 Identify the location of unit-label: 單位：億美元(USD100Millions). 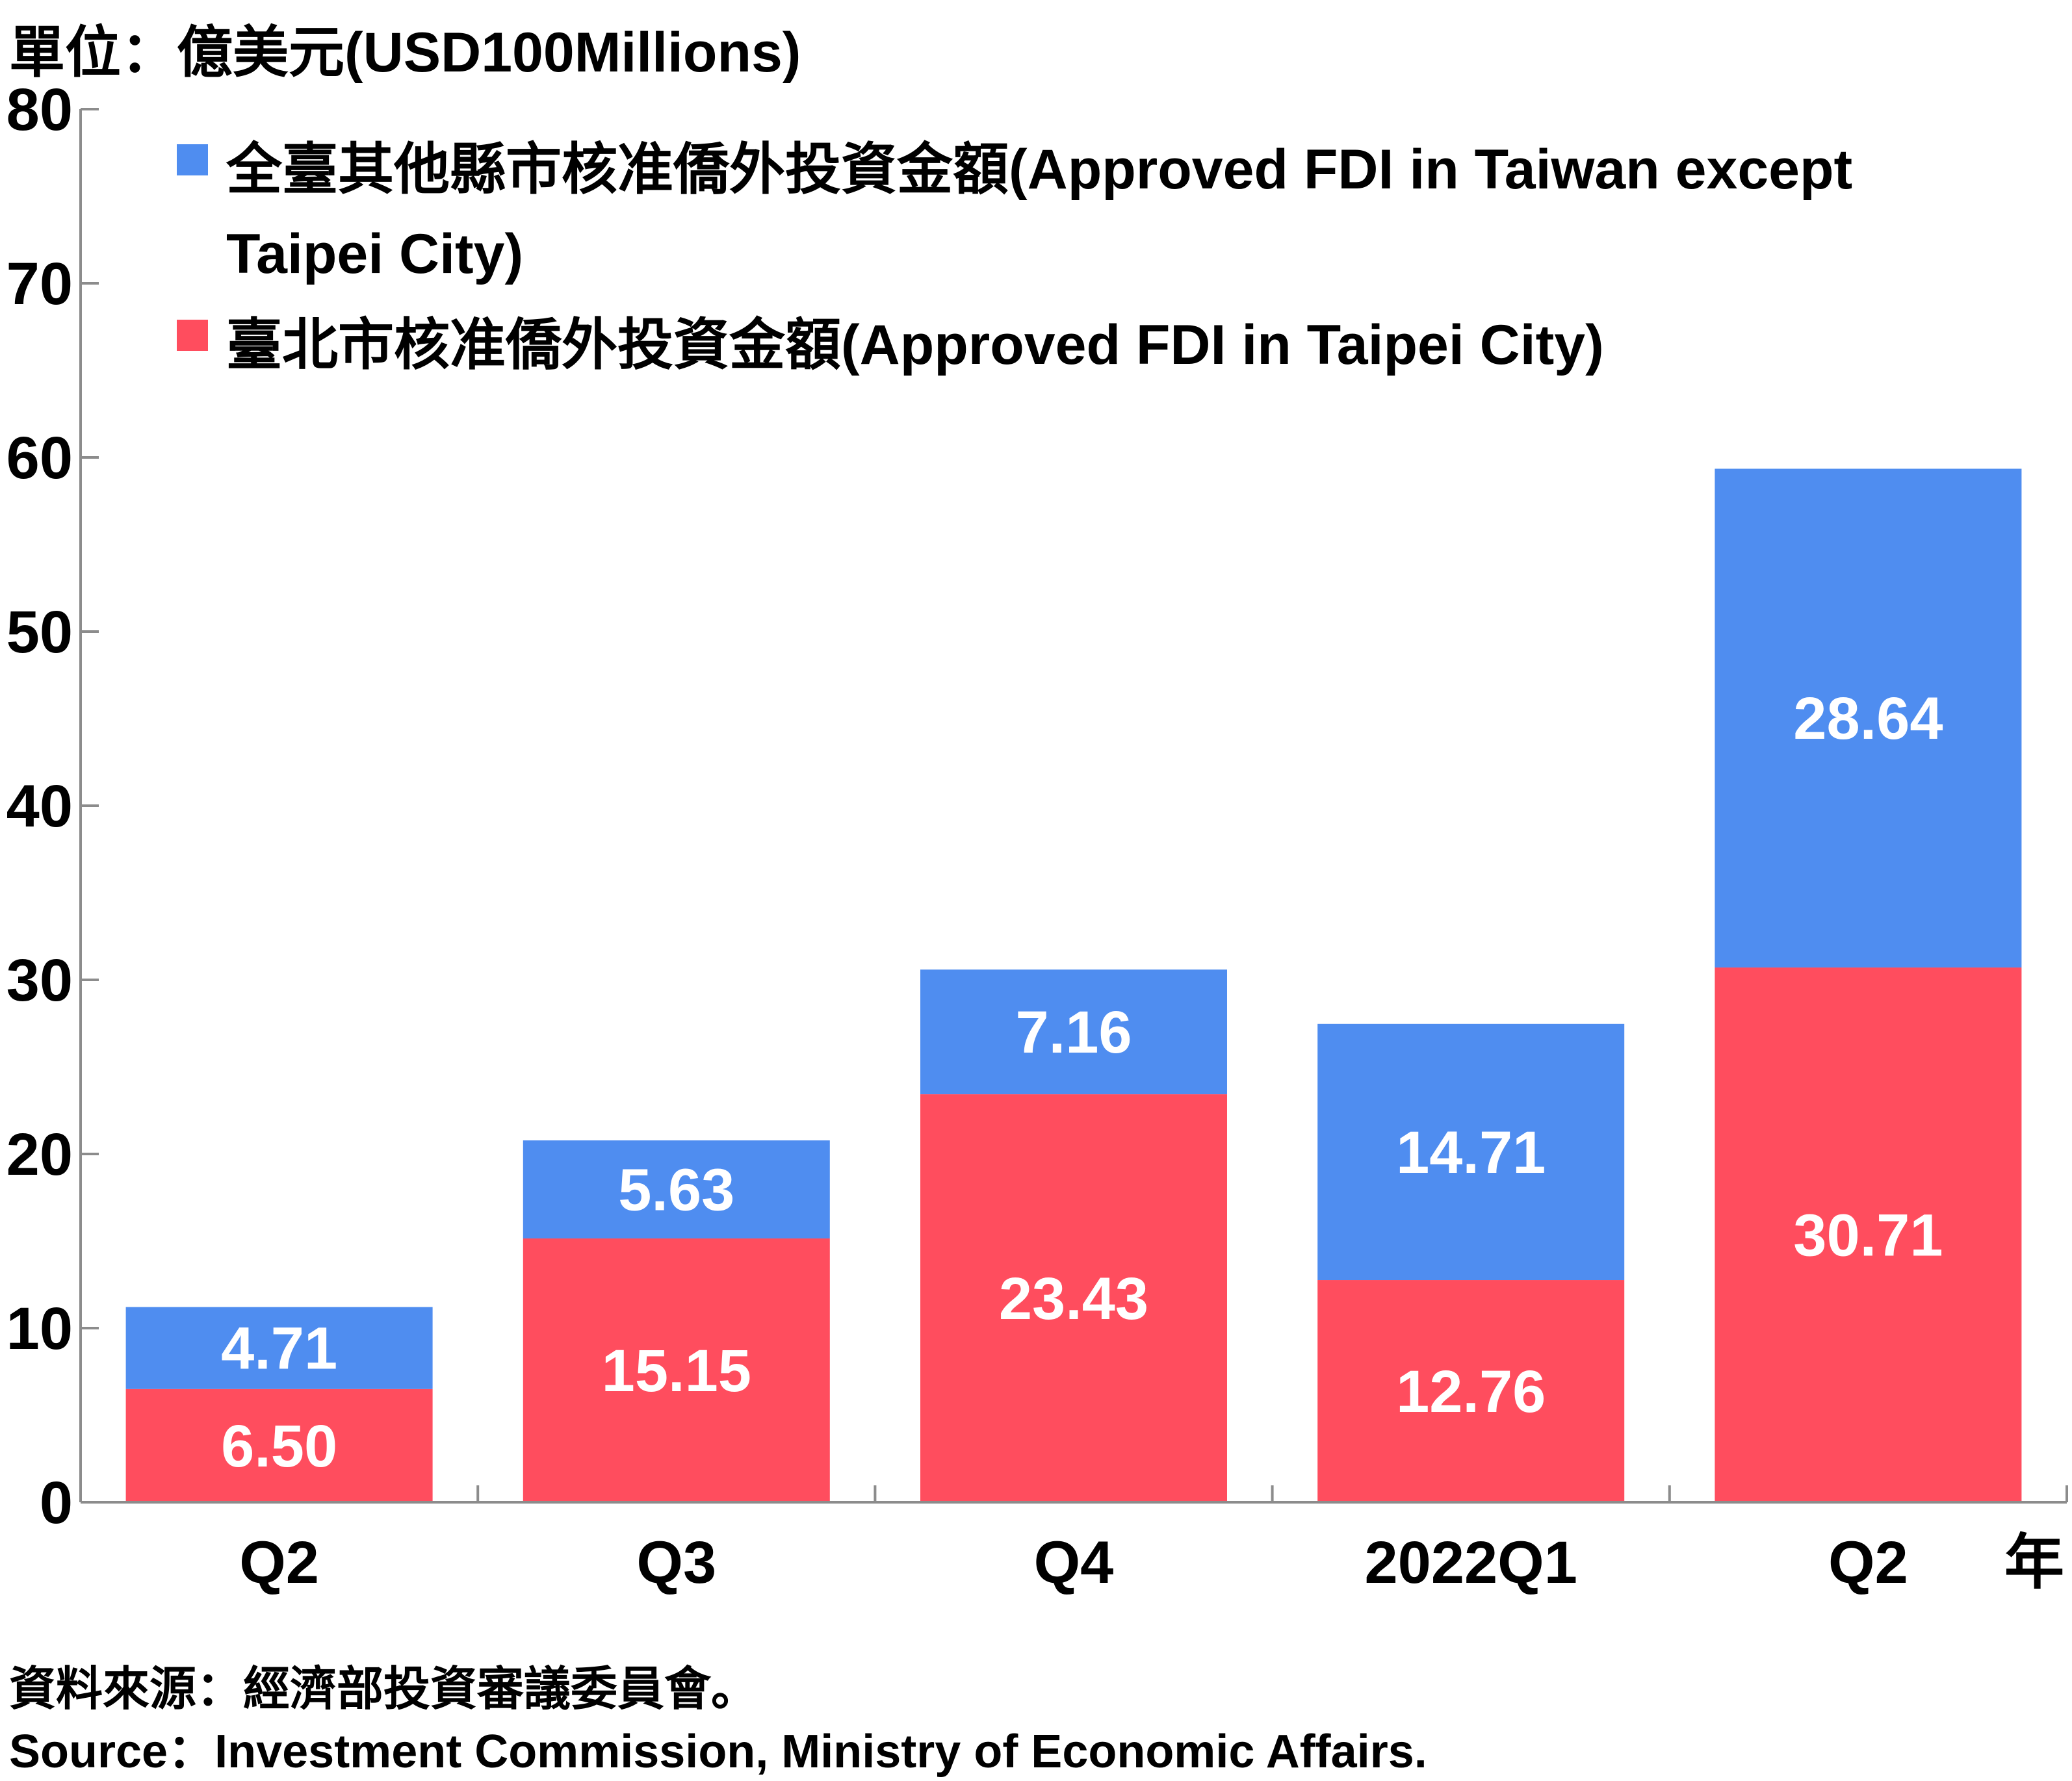
(405, 52).